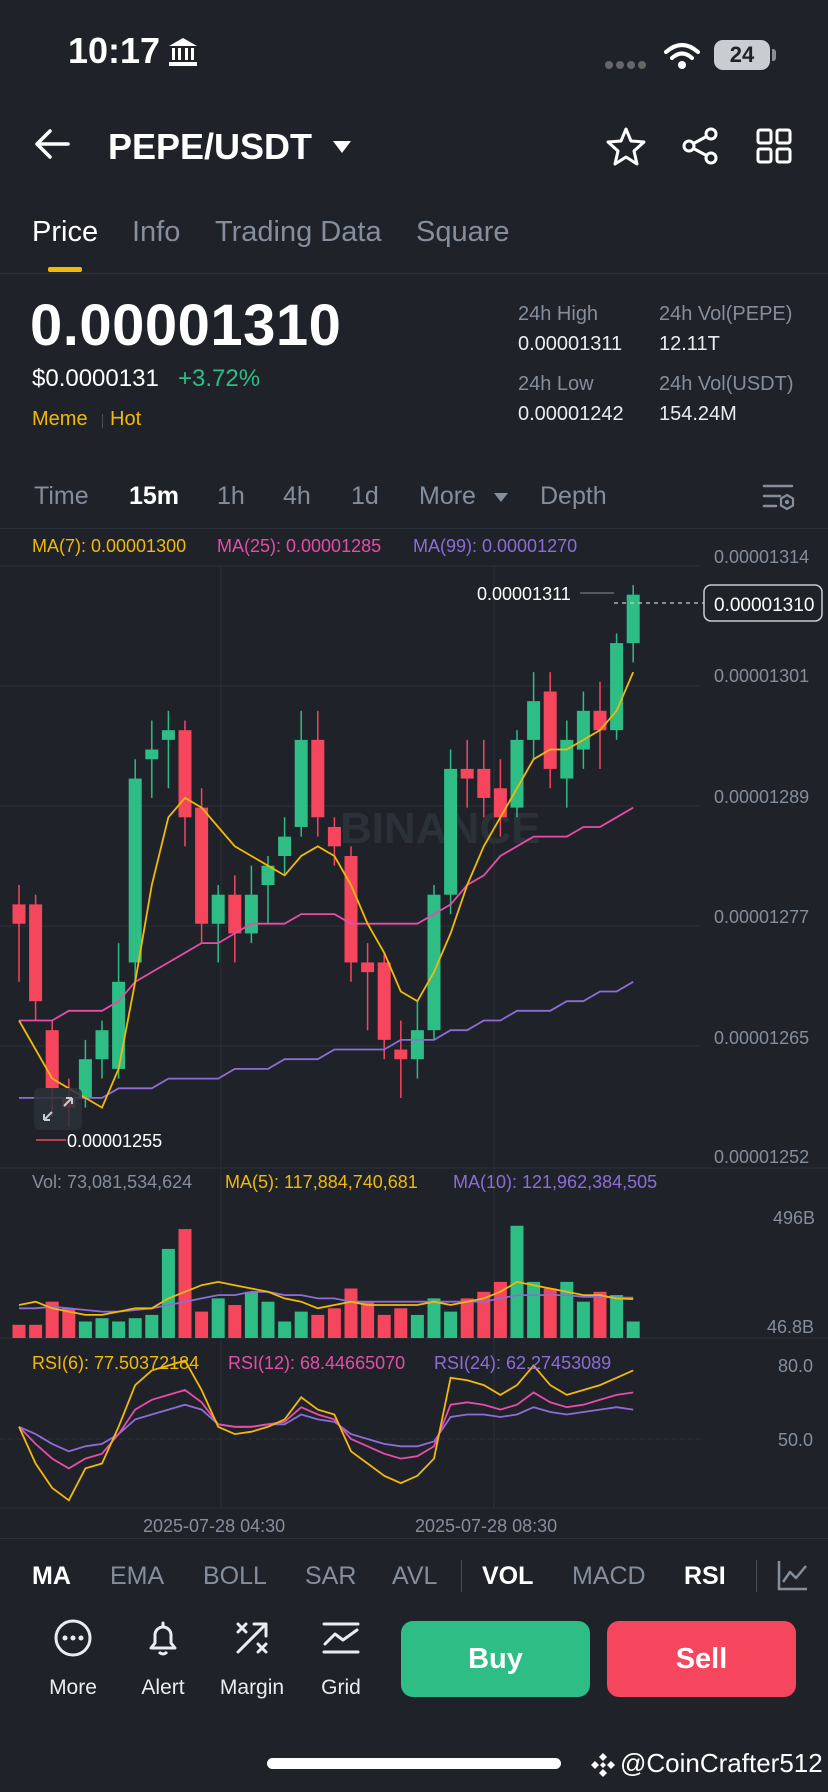  Describe the element at coordinates (689, 344) in the screenshot. I see `stat-vol-base-value: 12.11T` at that location.